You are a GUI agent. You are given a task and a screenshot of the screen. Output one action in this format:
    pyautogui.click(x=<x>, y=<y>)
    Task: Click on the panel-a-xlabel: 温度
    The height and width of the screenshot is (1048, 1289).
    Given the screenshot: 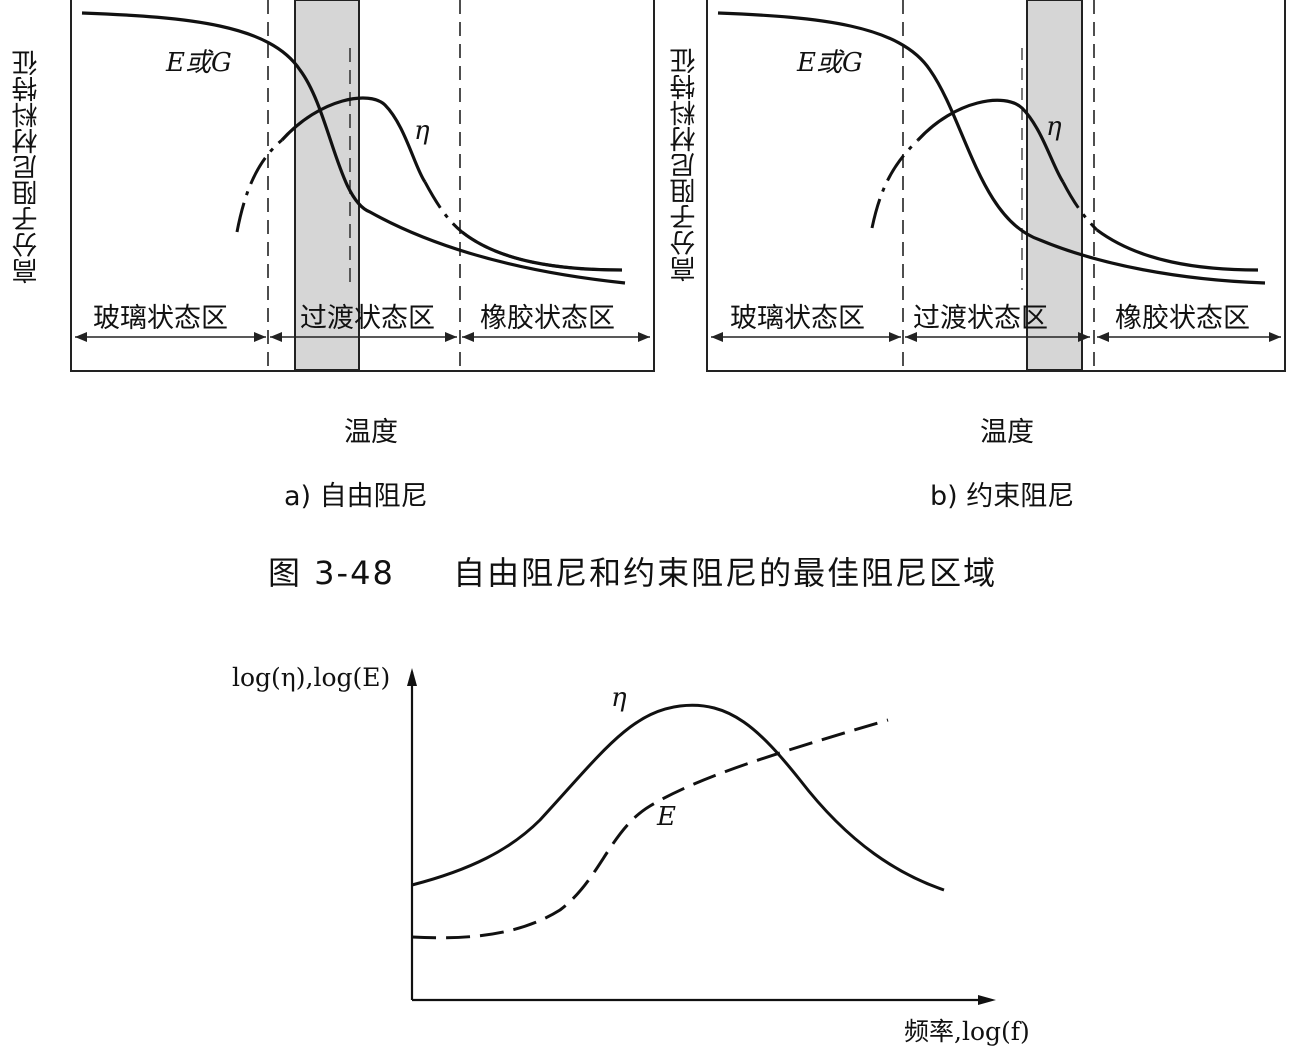 What is the action you would take?
    pyautogui.click(x=371, y=432)
    